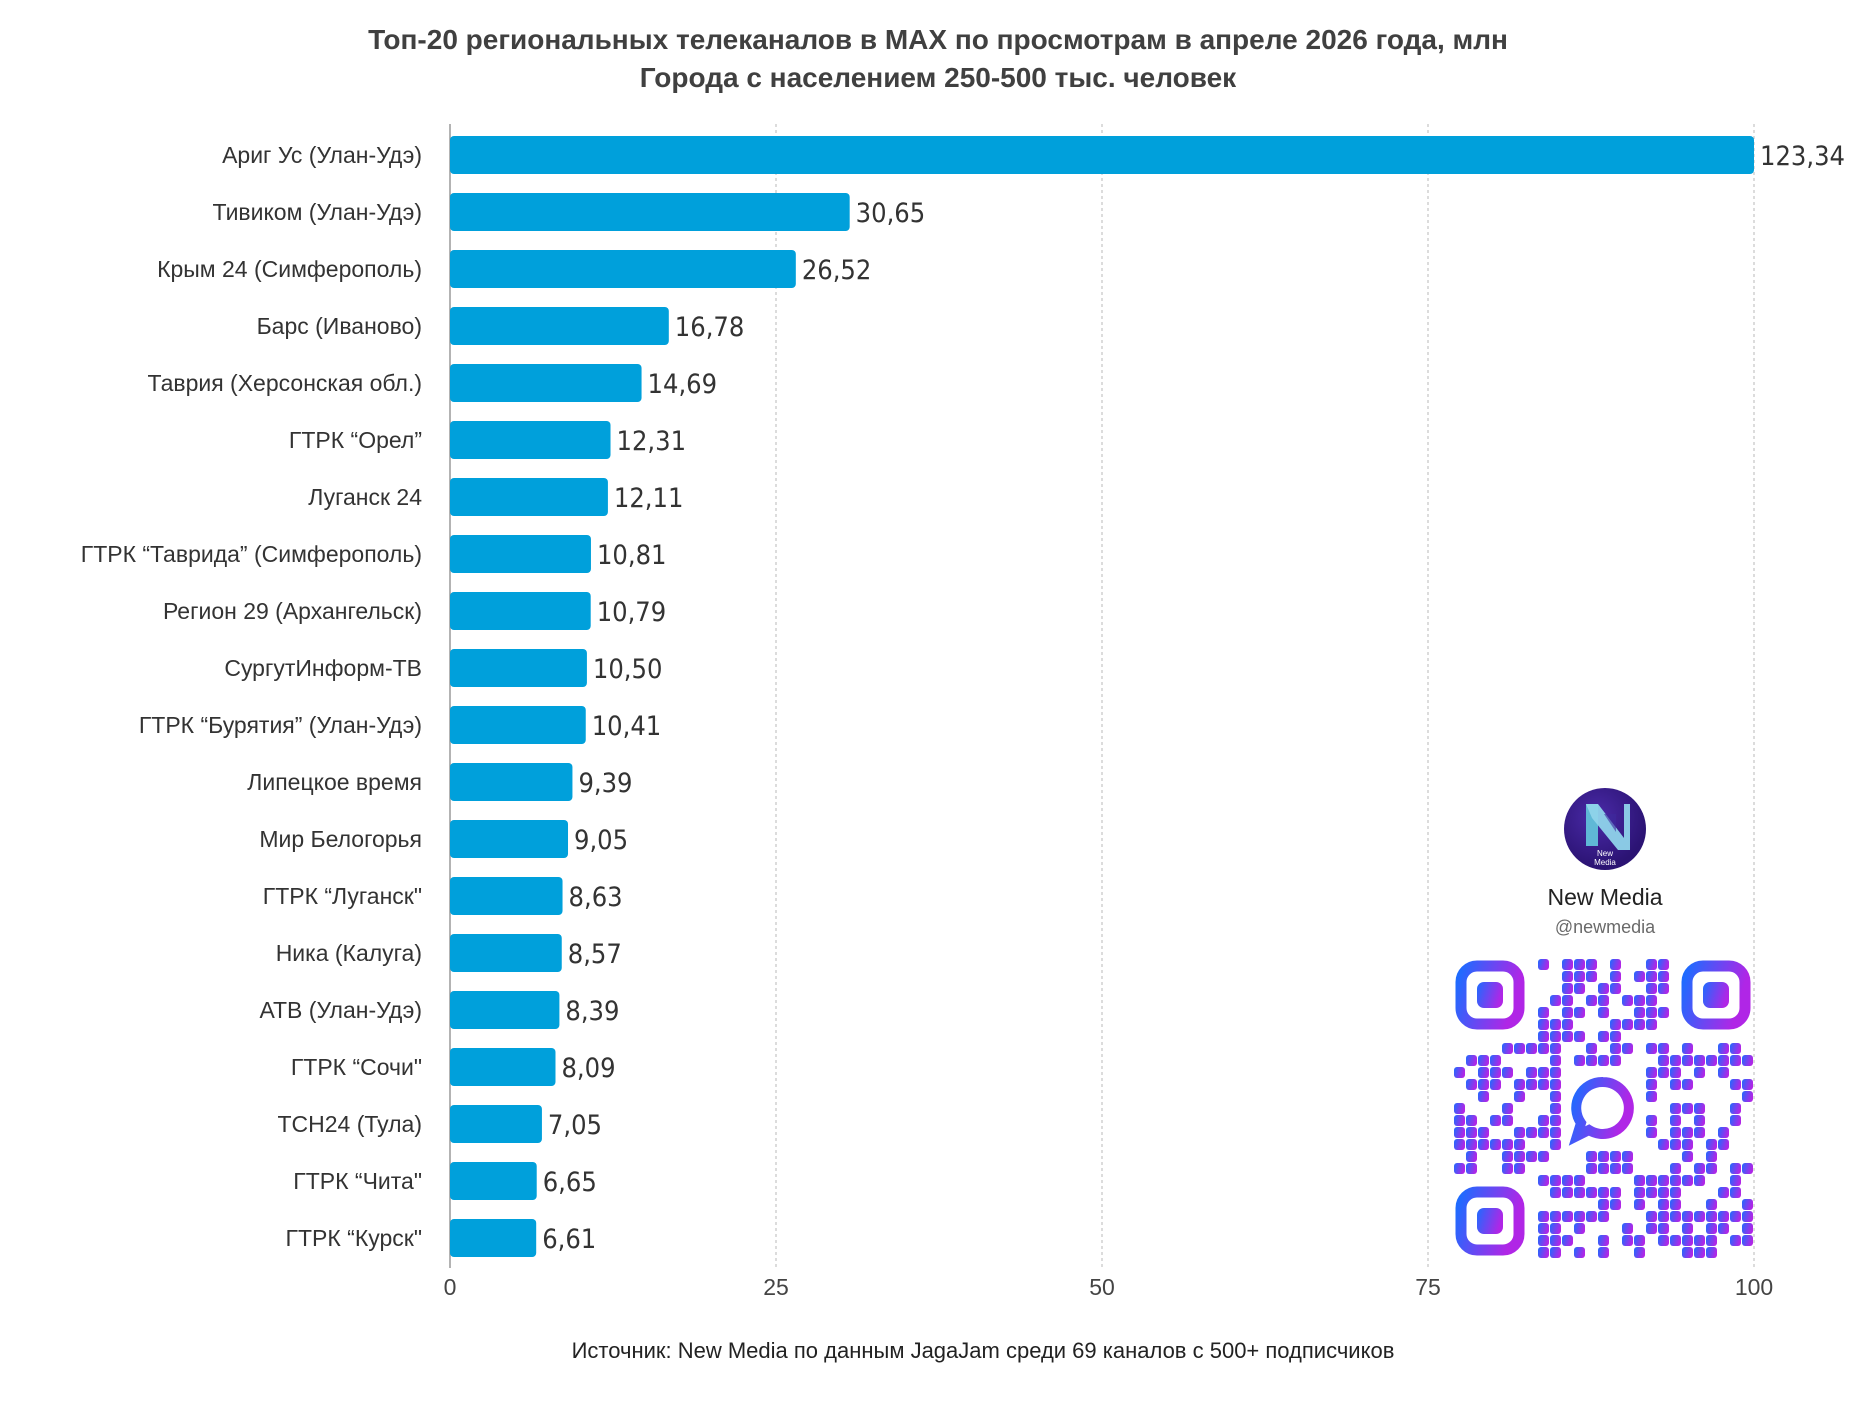 The width and height of the screenshot is (1876, 1418). I want to click on category-label: ГТРК “Таврида” (Симферополь), so click(251, 554).